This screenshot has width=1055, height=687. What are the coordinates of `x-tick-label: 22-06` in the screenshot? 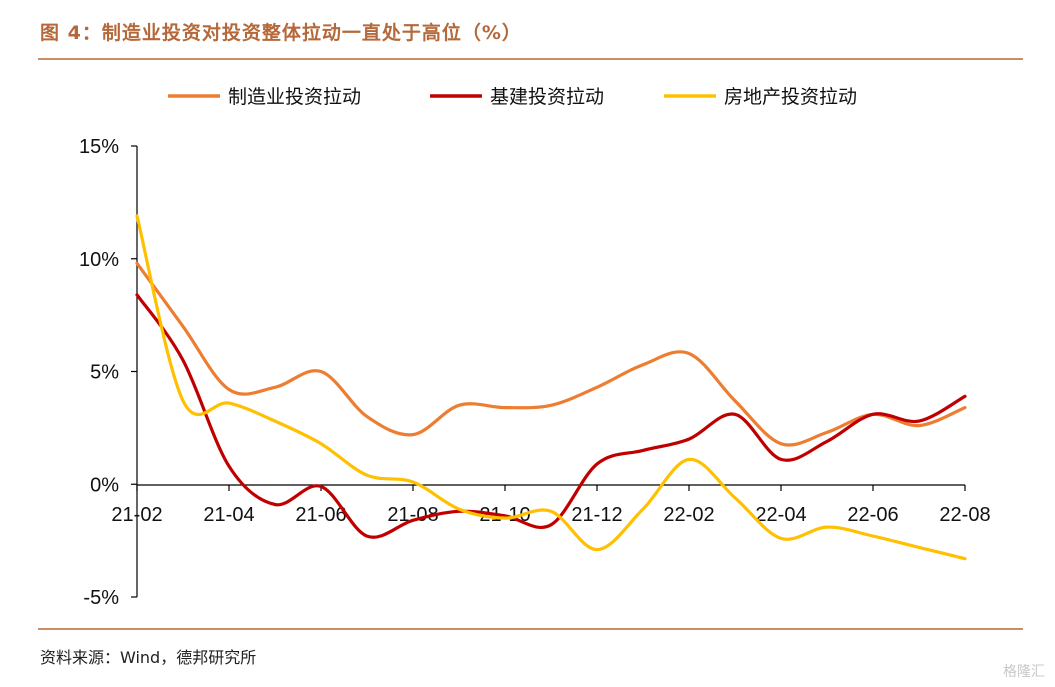 It's located at (872, 515).